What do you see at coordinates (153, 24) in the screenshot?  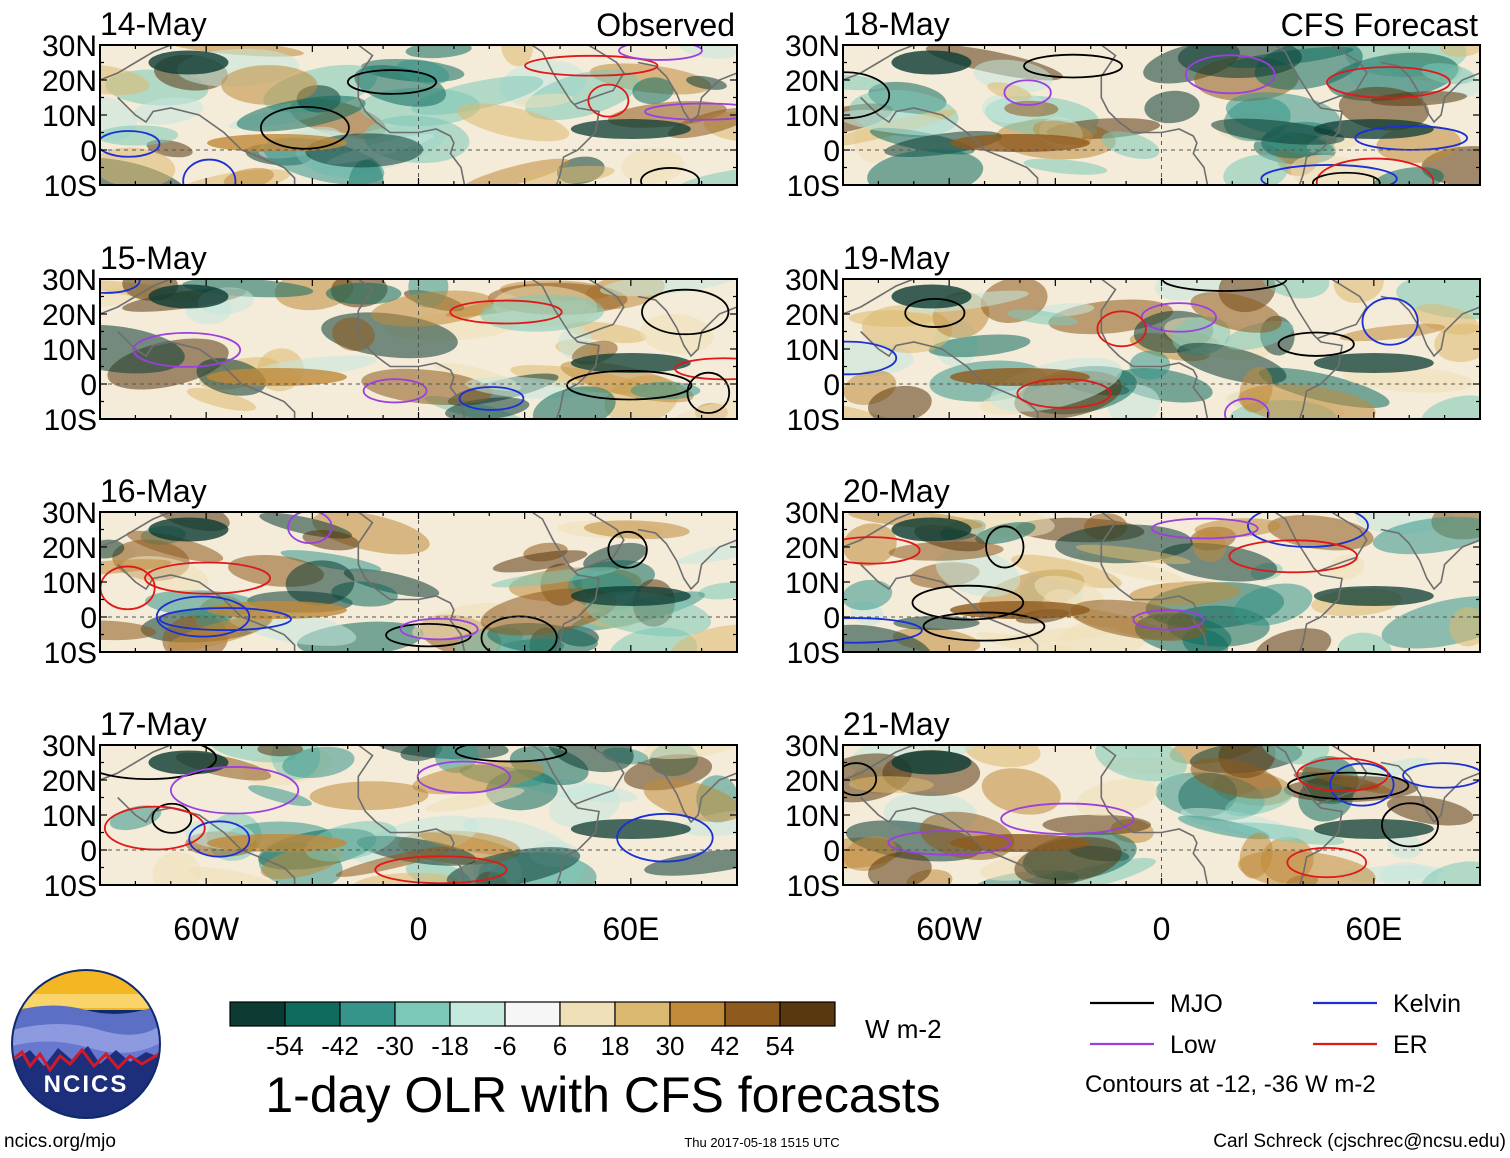 I see `panel-date: 14-May` at bounding box center [153, 24].